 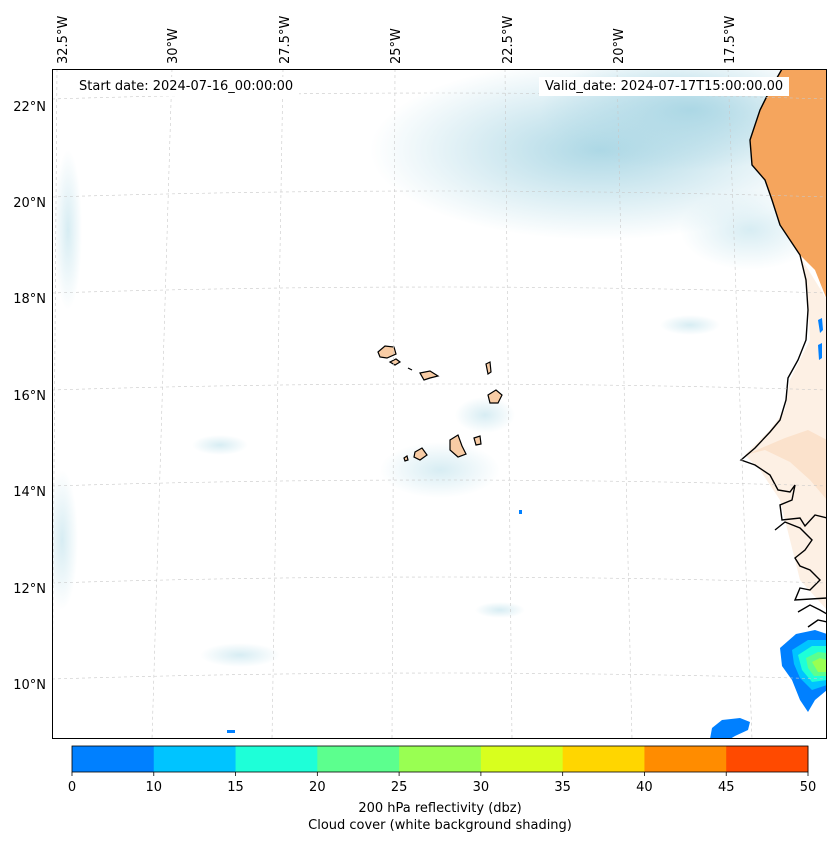 I want to click on coastline-africa, so click(x=783, y=298).